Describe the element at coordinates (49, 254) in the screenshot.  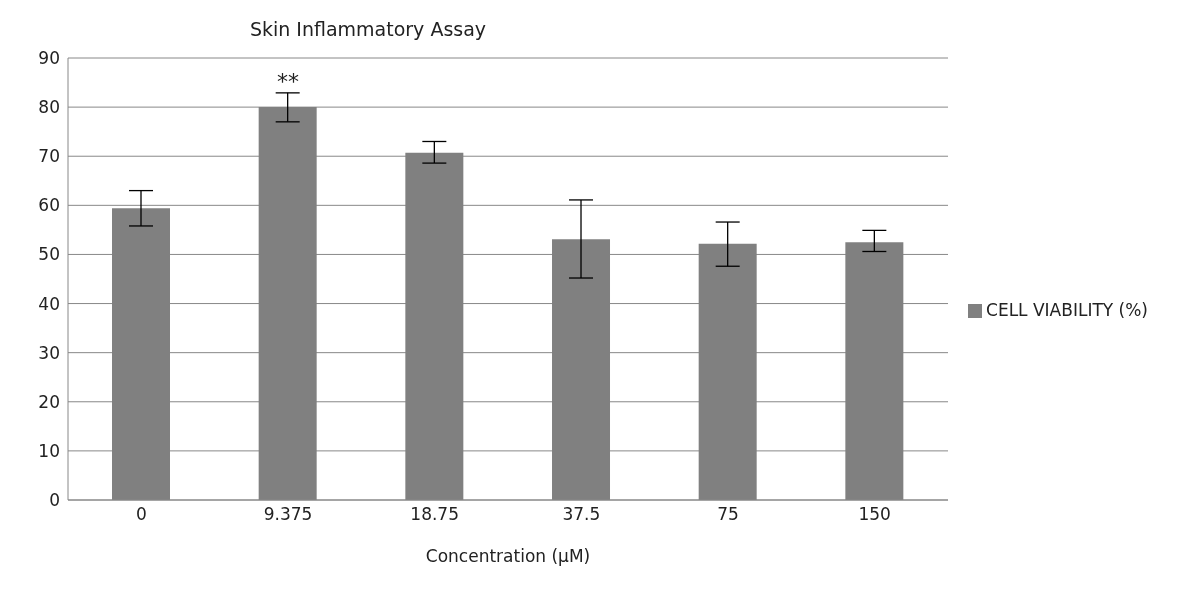
I see `y-tick-label: 50` at that location.